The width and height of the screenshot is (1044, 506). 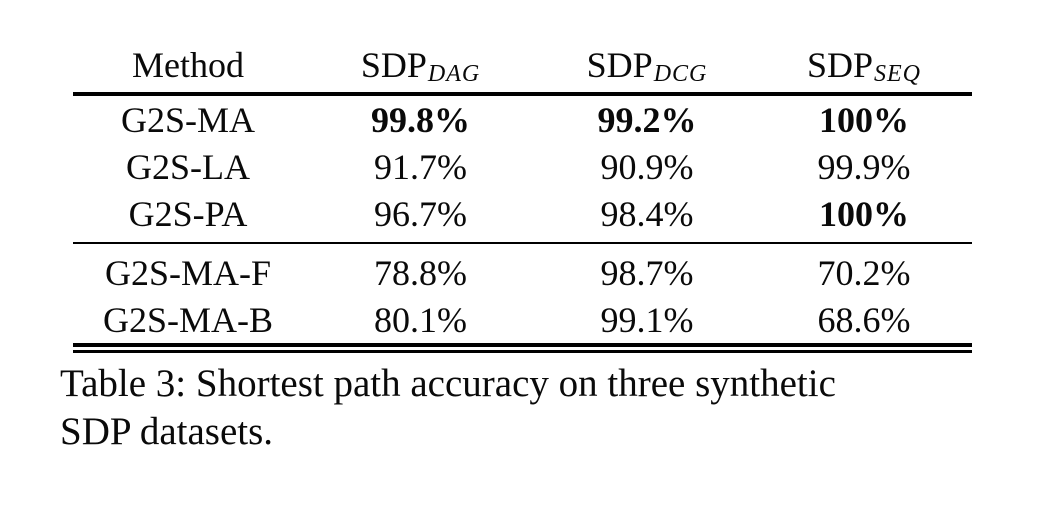 I want to click on method-cell: G2S-MA, so click(x=187, y=119).